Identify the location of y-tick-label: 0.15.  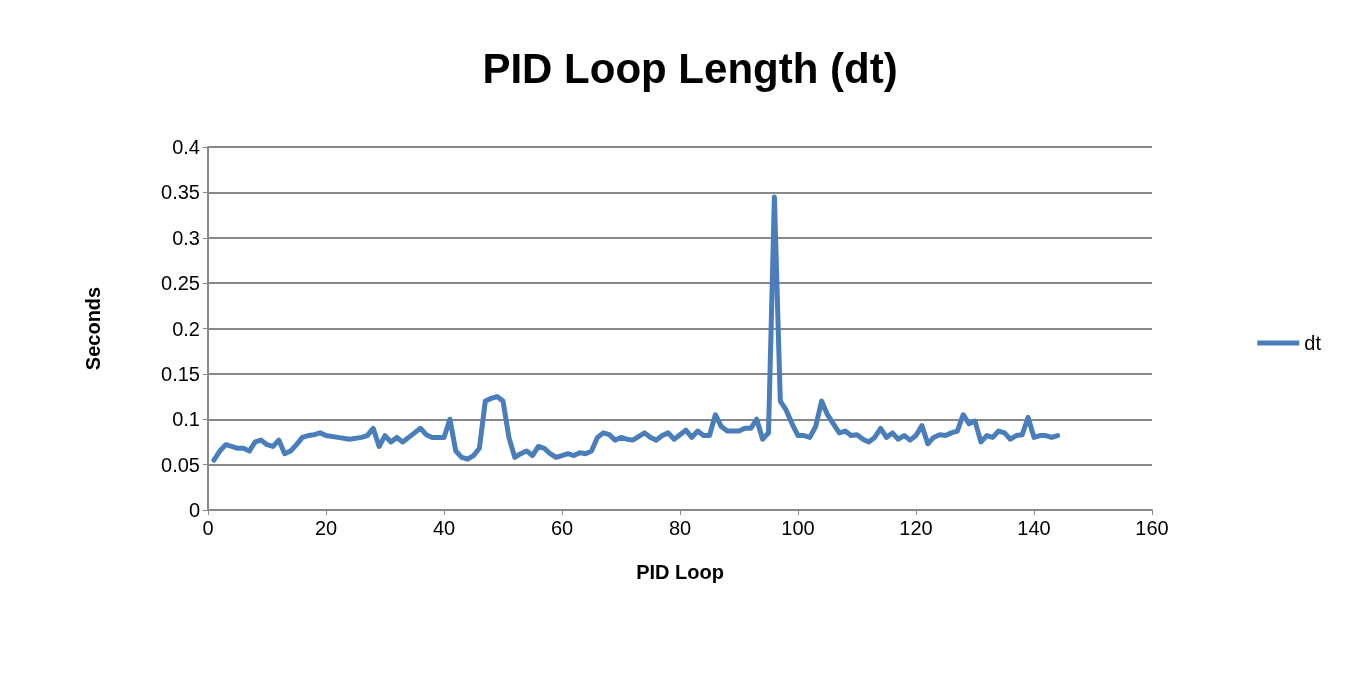
(180, 373).